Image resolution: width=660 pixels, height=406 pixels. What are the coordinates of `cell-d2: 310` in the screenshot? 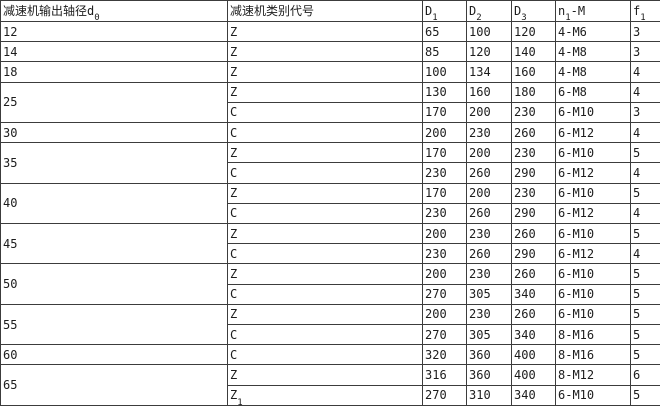 It's located at (489, 395).